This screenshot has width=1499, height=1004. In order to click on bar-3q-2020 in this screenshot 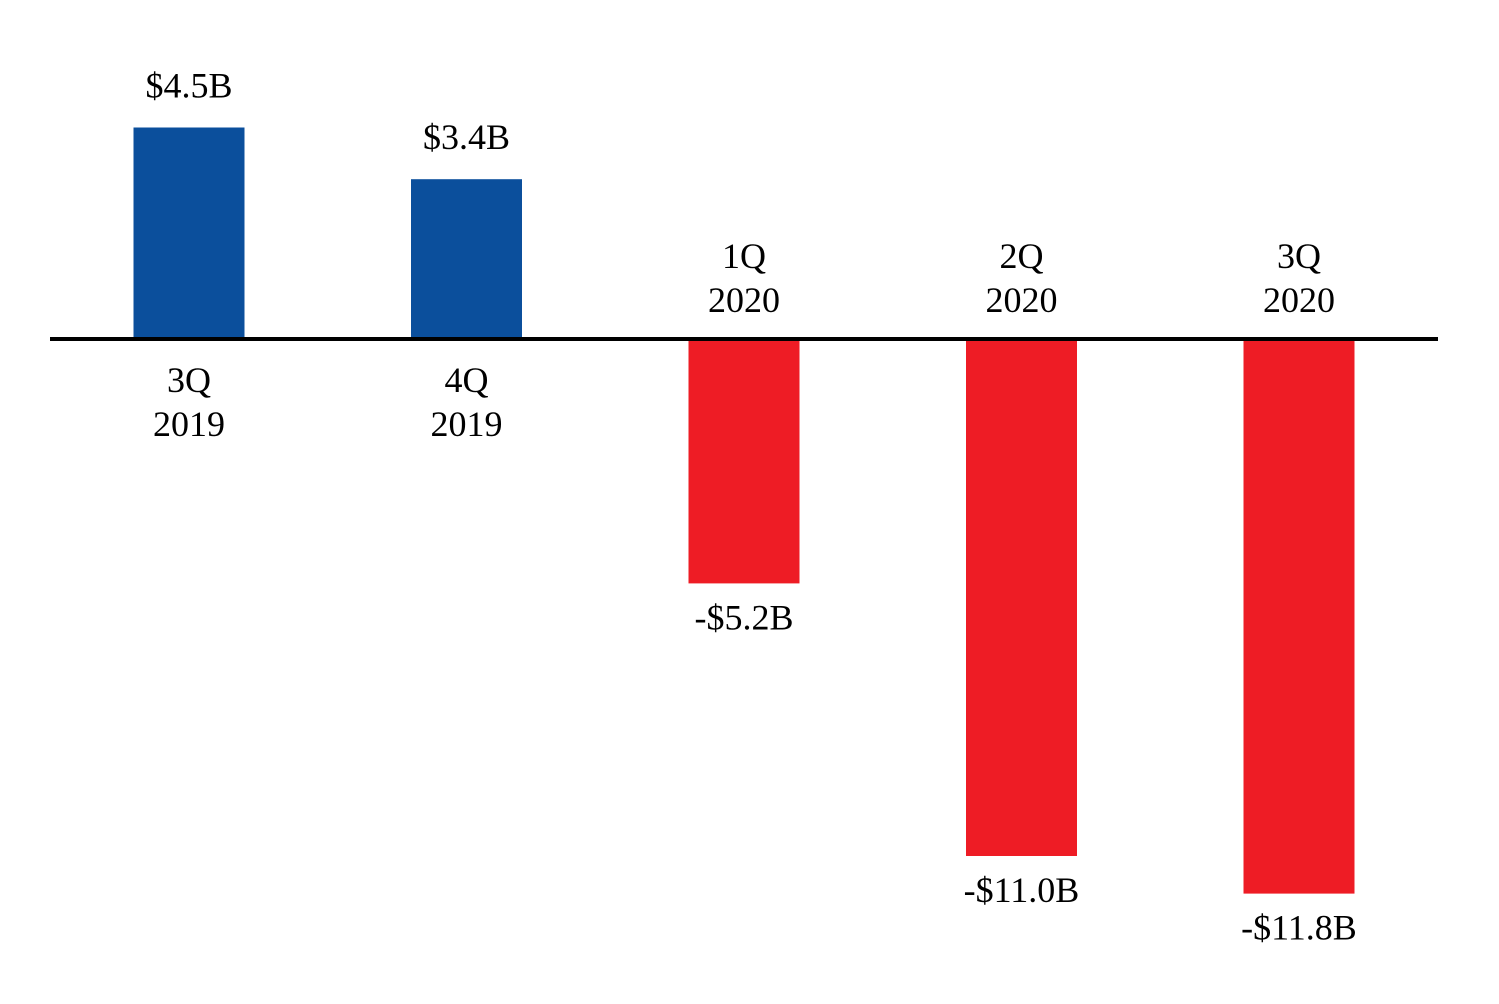, I will do `click(1299, 616)`.